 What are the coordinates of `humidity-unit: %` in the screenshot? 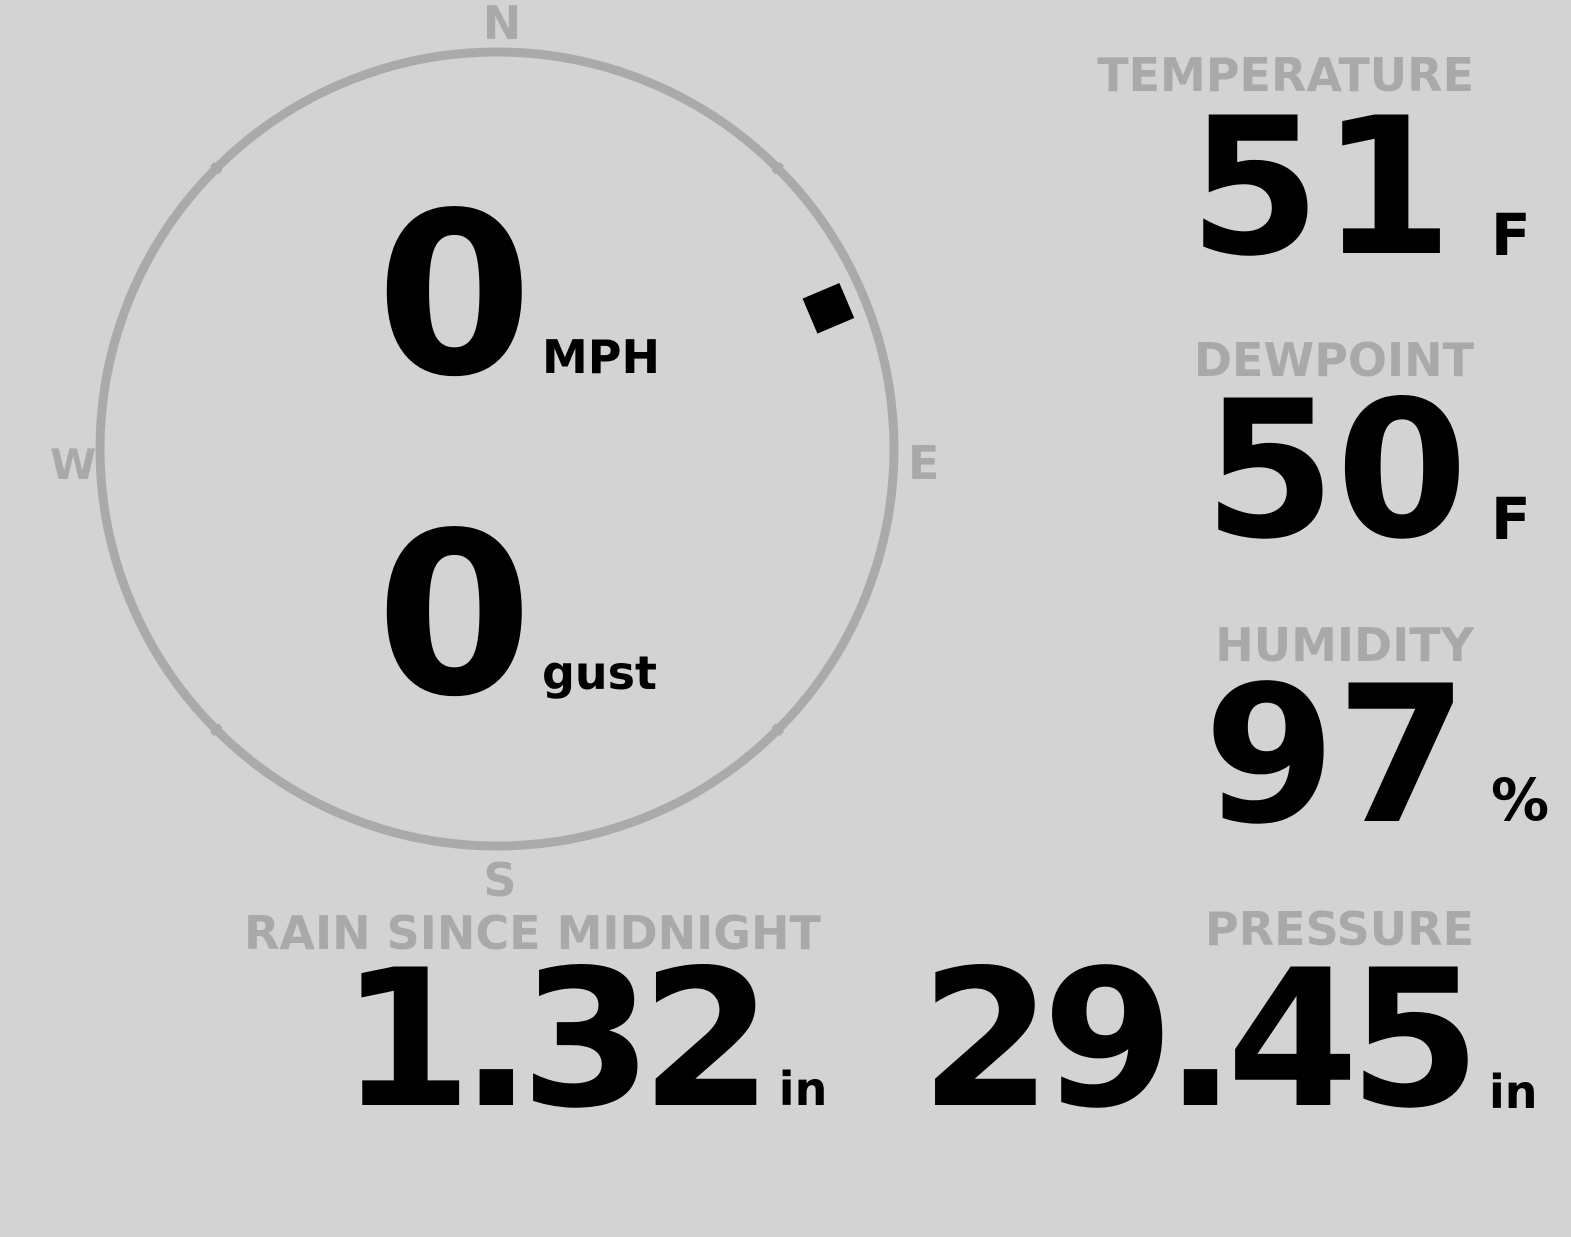 It's located at (1520, 800).